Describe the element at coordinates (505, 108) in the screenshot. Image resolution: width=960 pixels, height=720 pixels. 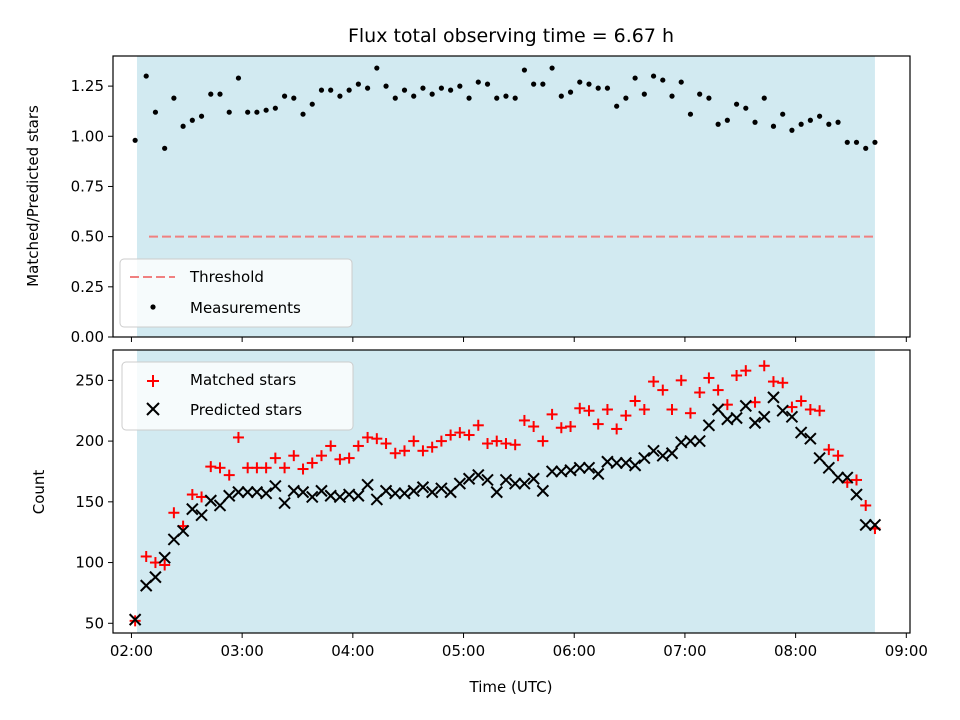
I see `ratio-series-measurements` at that location.